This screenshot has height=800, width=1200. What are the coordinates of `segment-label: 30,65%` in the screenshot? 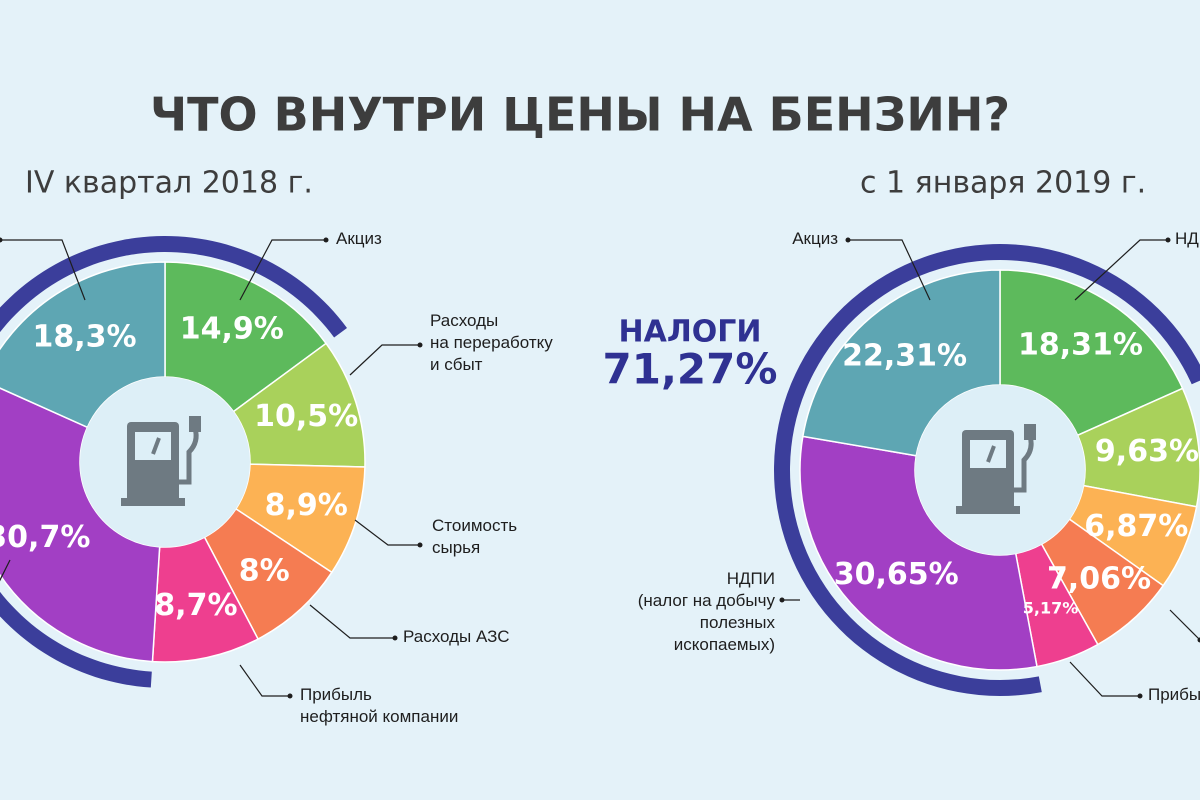 It's located at (896, 574).